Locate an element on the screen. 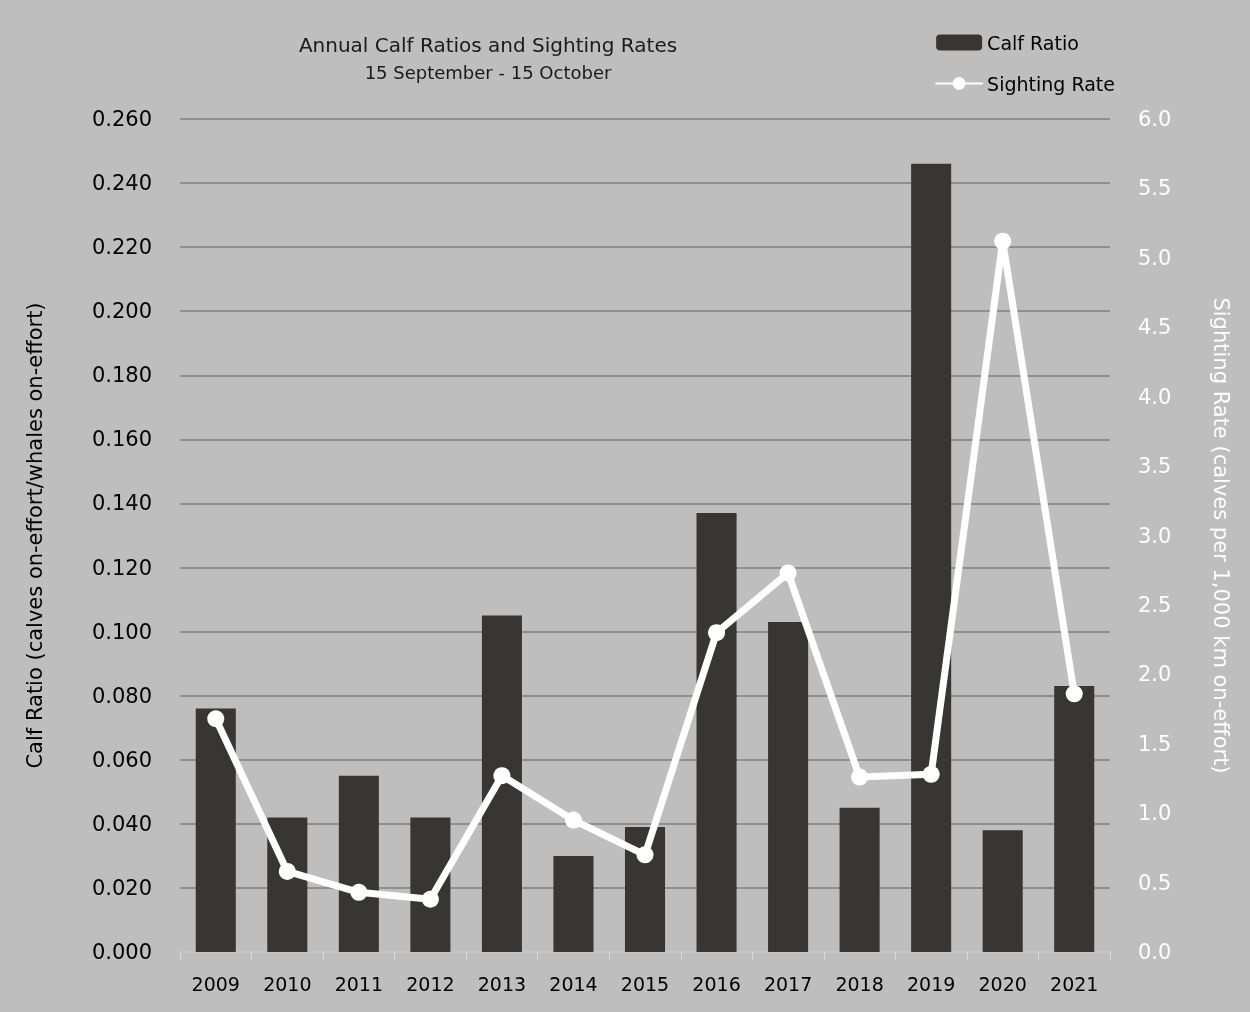  x-tick-label: 2019 is located at coordinates (931, 983).